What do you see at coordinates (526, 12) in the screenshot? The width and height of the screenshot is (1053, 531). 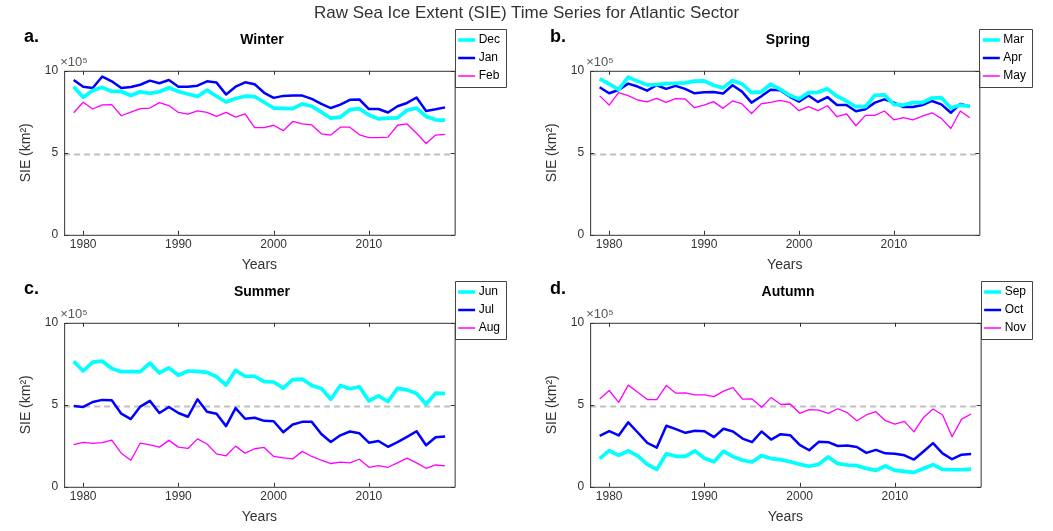 I see `text: Raw Sea Ice Extent (SIE) Time Series for Atlantic Sector` at bounding box center [526, 12].